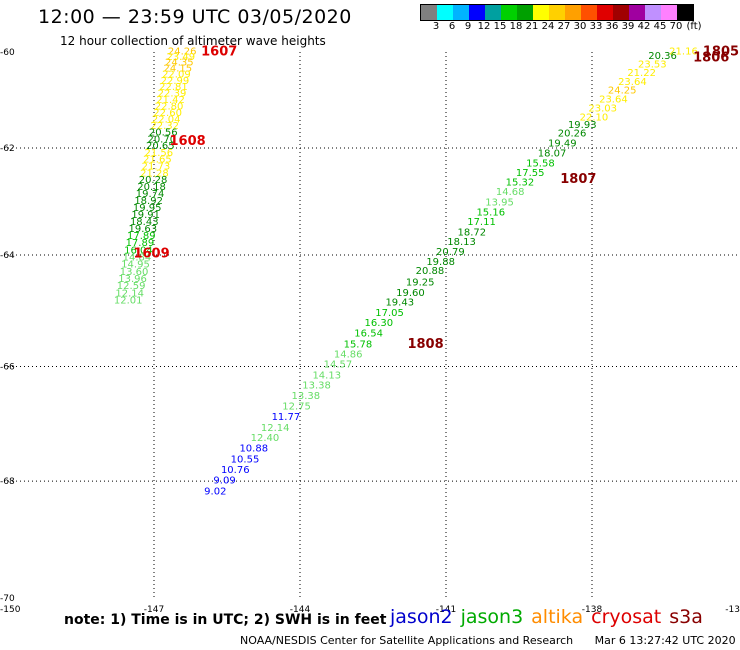 The width and height of the screenshot is (740, 650). What do you see at coordinates (564, 26) in the screenshot?
I see `color-scale-label: 27` at bounding box center [564, 26].